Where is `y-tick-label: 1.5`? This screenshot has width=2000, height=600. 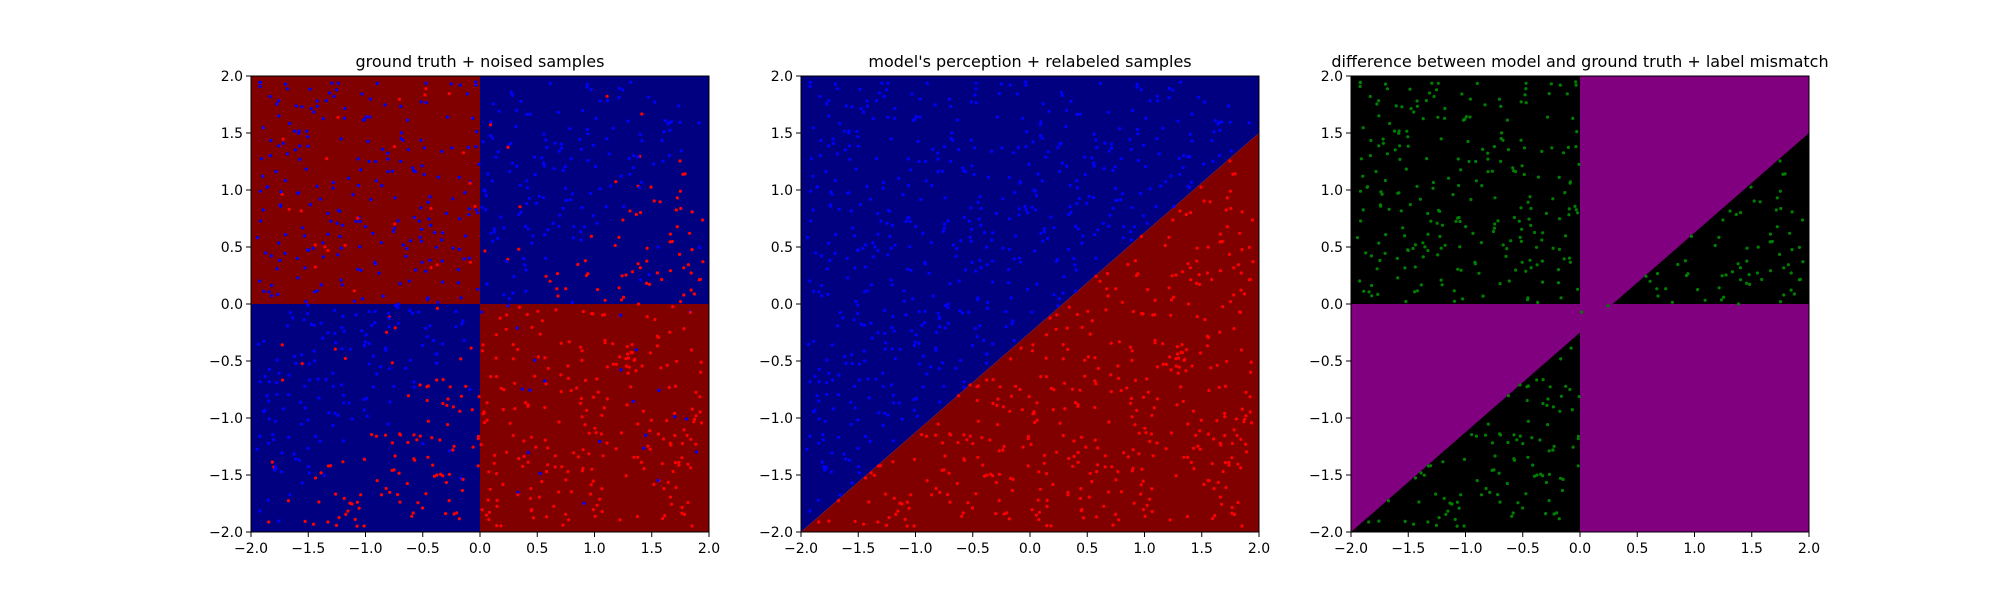 y-tick-label: 1.5 is located at coordinates (782, 134).